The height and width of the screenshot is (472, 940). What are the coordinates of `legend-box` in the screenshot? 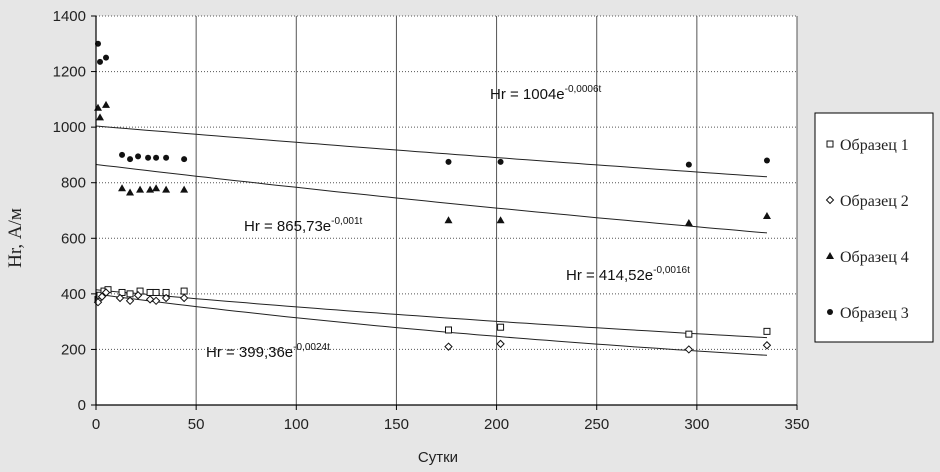 It's located at (874, 227).